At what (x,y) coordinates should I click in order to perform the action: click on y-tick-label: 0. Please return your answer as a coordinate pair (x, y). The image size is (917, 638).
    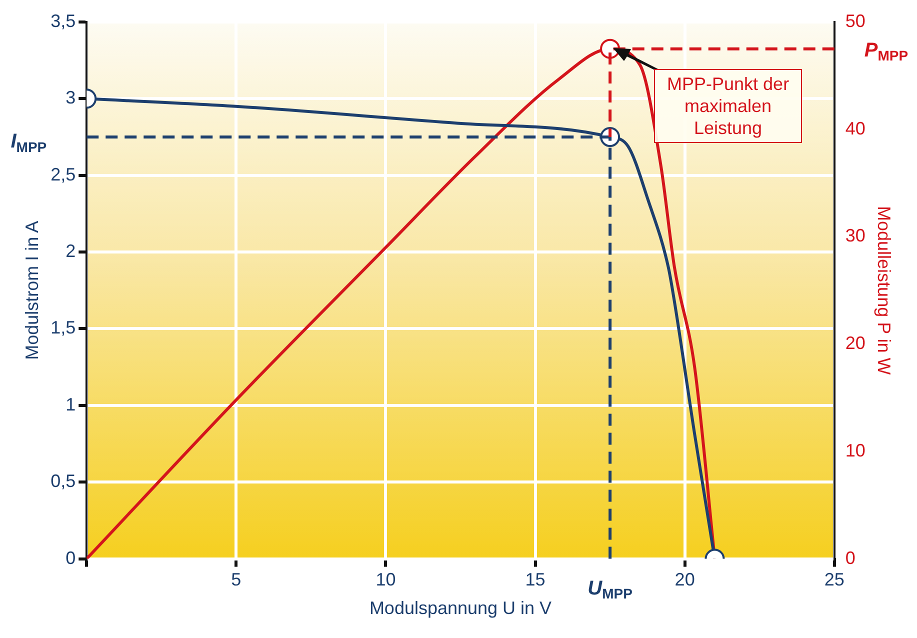
    Looking at the image, I should click on (71, 558).